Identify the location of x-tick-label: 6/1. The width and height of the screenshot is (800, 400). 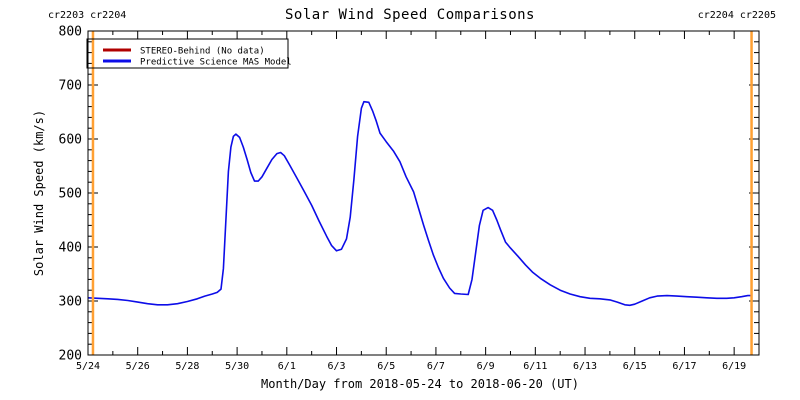
(287, 366).